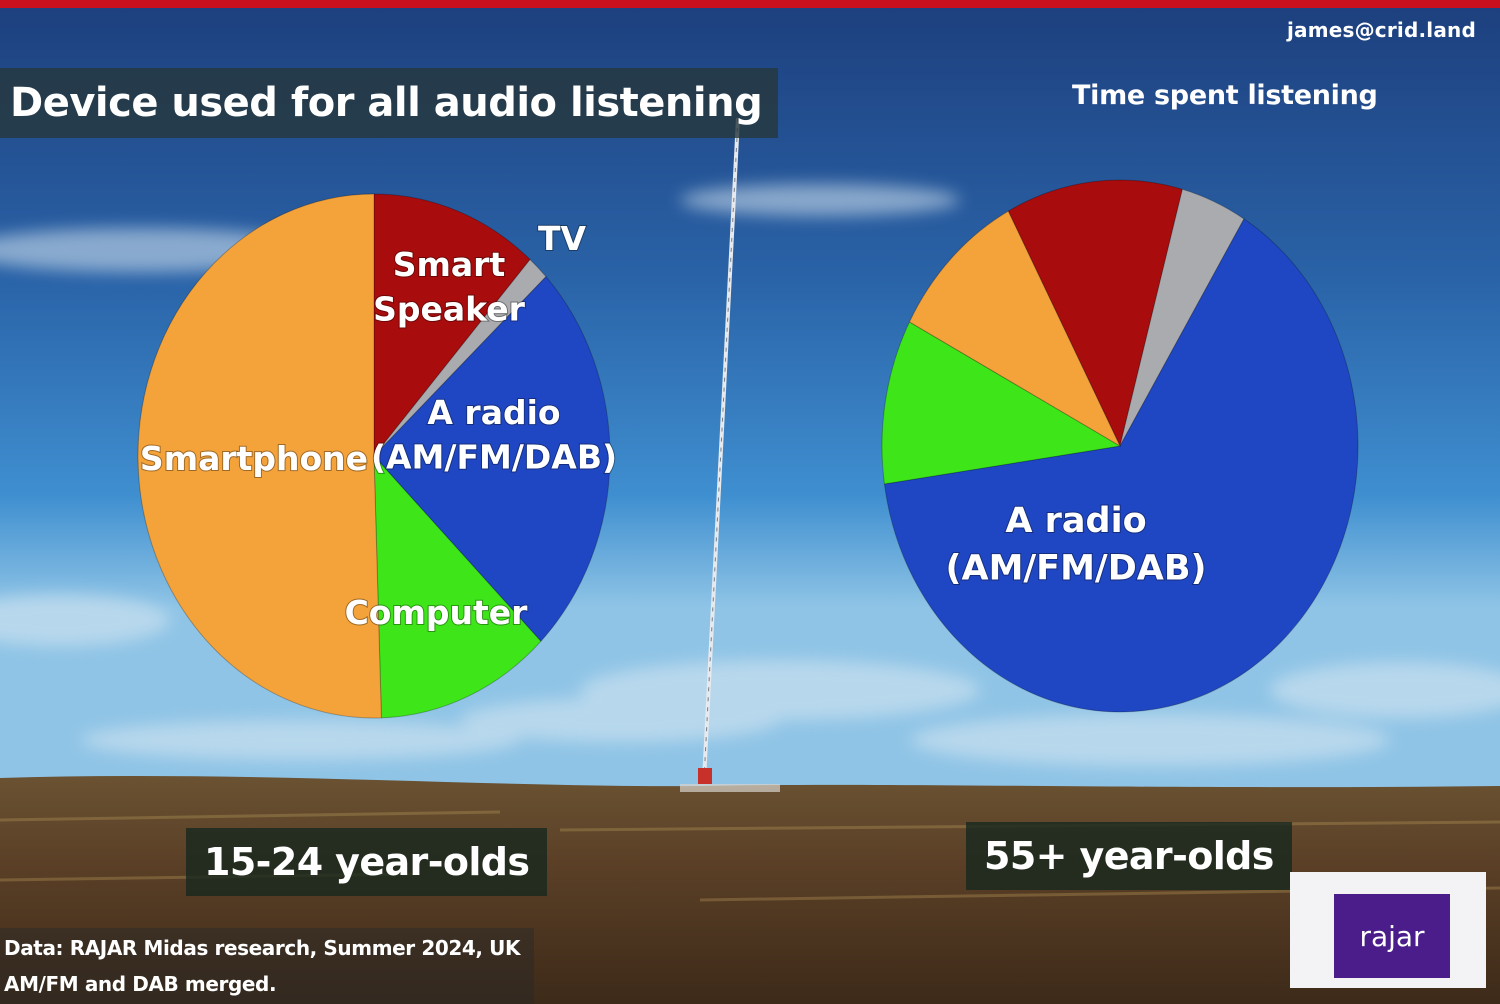  What do you see at coordinates (140, 984) in the screenshot?
I see `footnote-line-2: AM/FM and DAB merged.` at bounding box center [140, 984].